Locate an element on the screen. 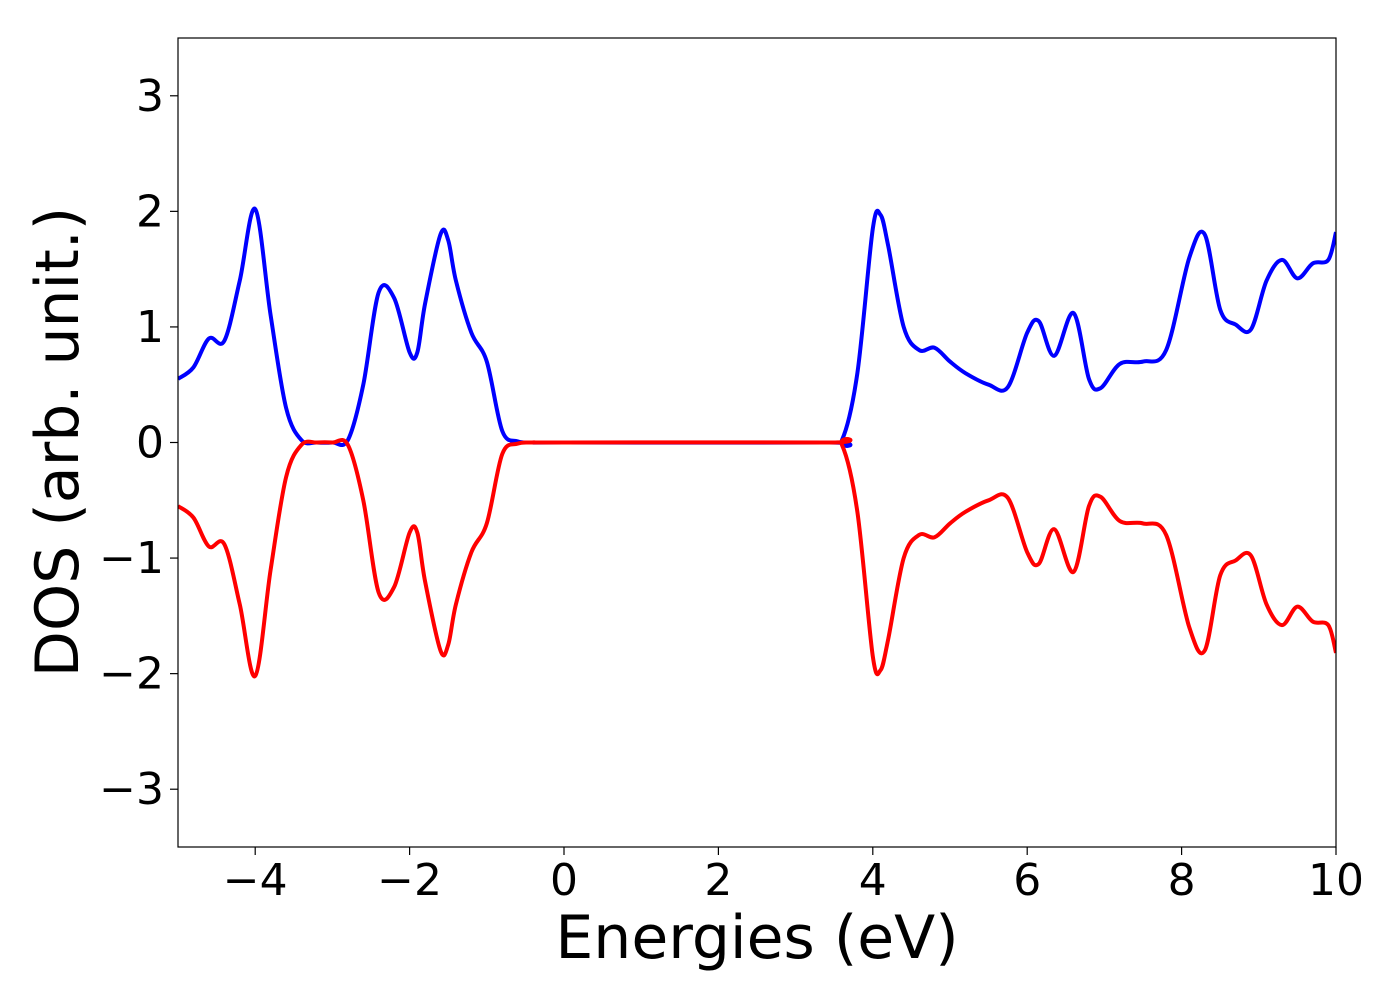 The height and width of the screenshot is (1000, 1400). y-tick-label: 3 is located at coordinates (150, 96).